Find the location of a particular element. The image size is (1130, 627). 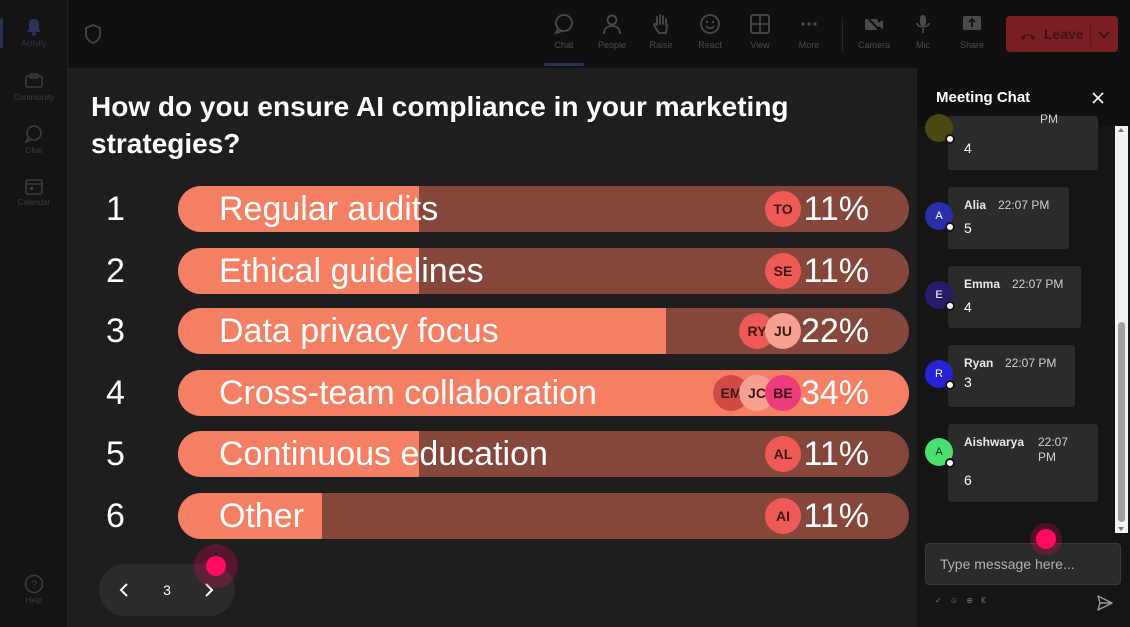

chat-message: Ryan 22:07 PM 3 is located at coordinates (1011, 376).